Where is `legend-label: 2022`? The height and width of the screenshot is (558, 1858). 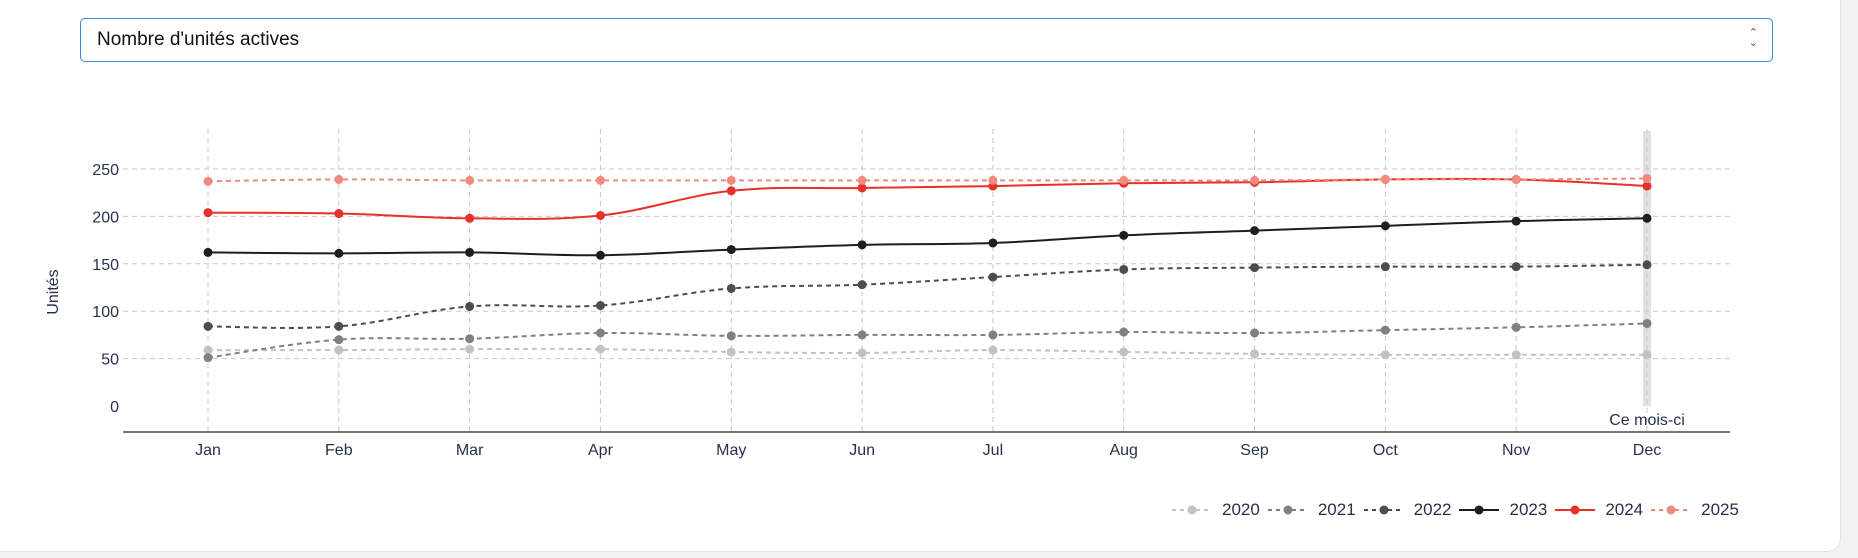 legend-label: 2022 is located at coordinates (1432, 509).